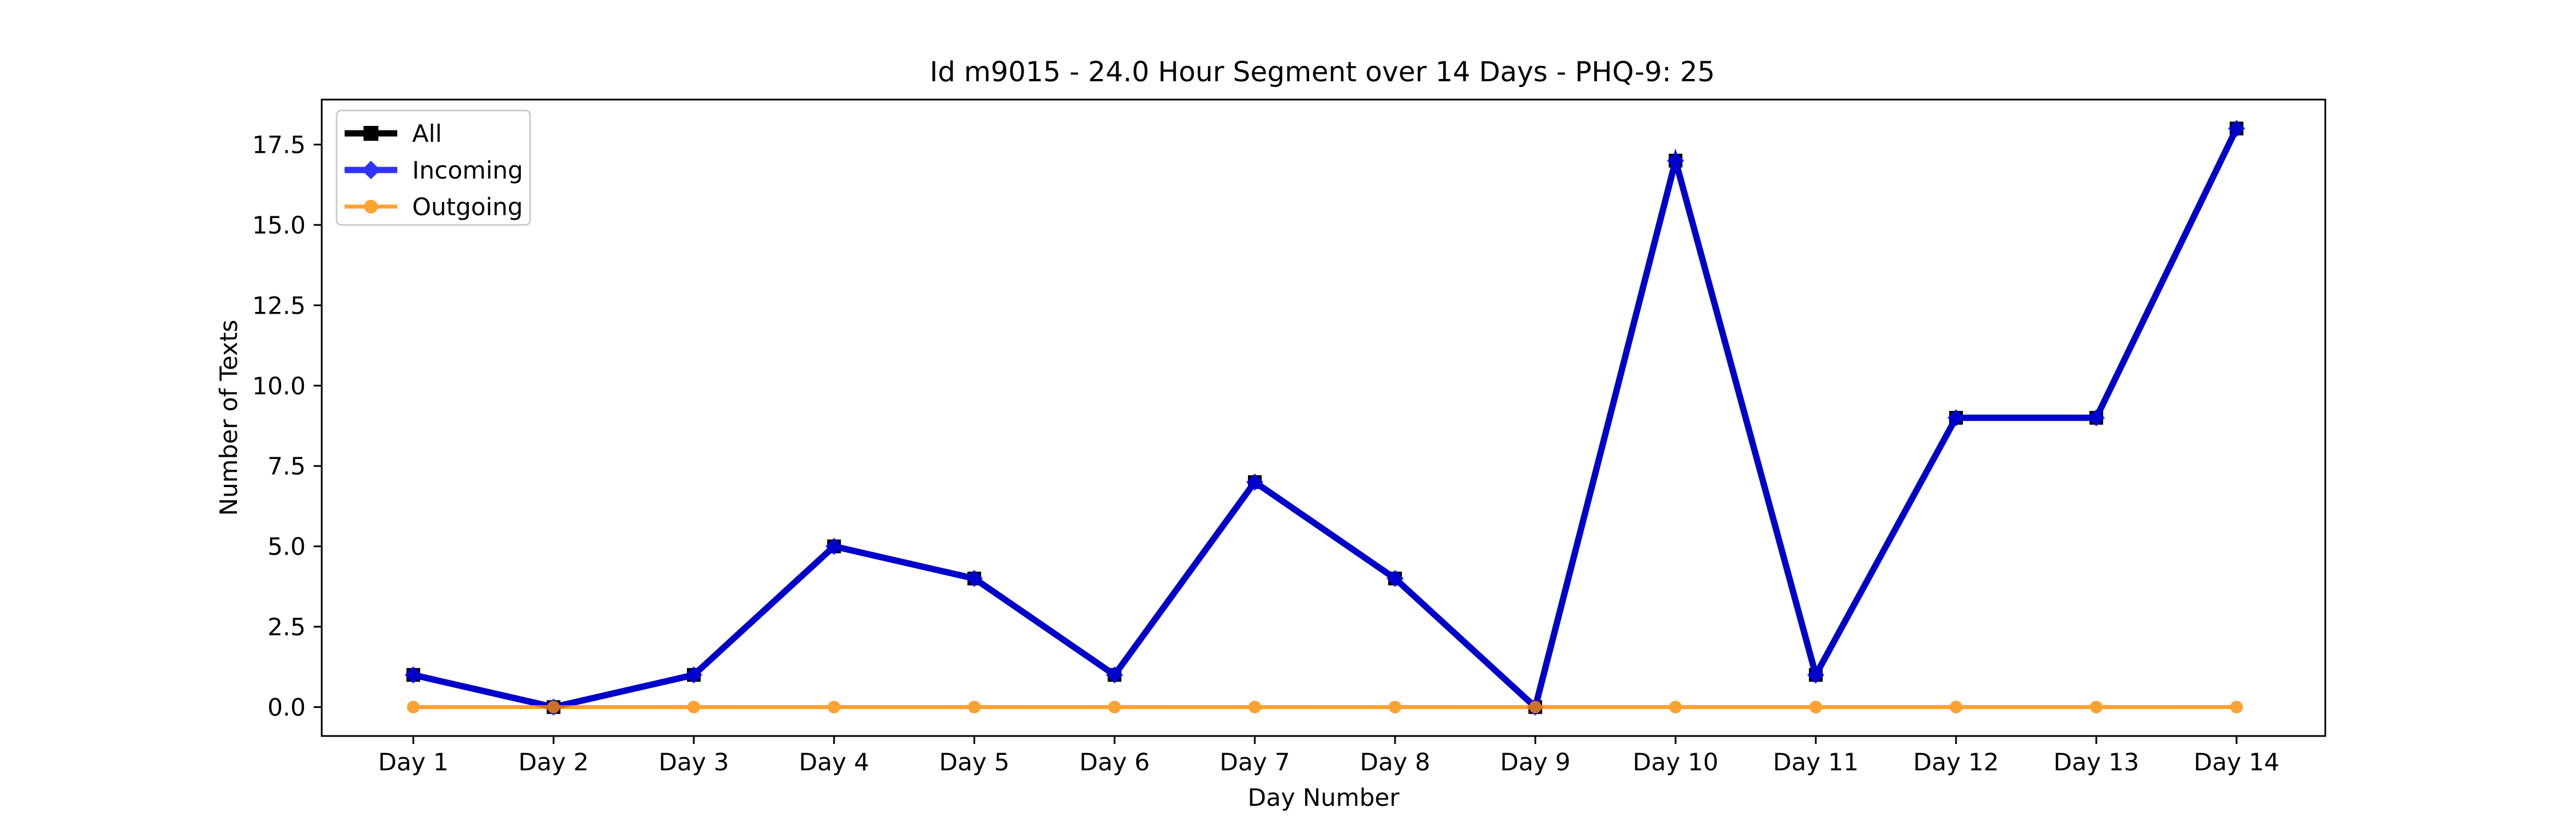 The height and width of the screenshot is (827, 2576). Describe the element at coordinates (974, 762) in the screenshot. I see `x-tick-label: Day 5` at that location.